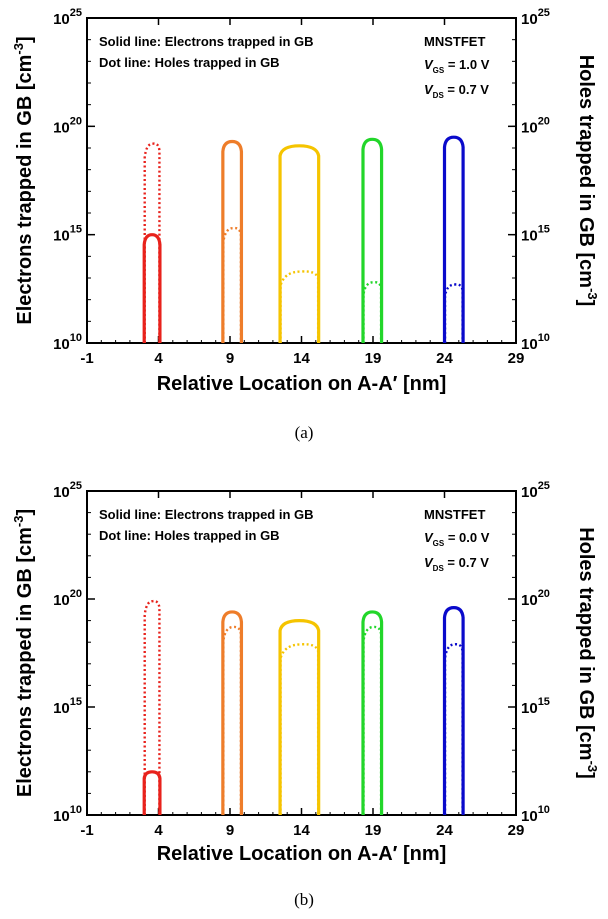  Describe the element at coordinates (25, 190) in the screenshot. I see `y-axis-title-text: Electrons trapped in GB [cm` at that location.